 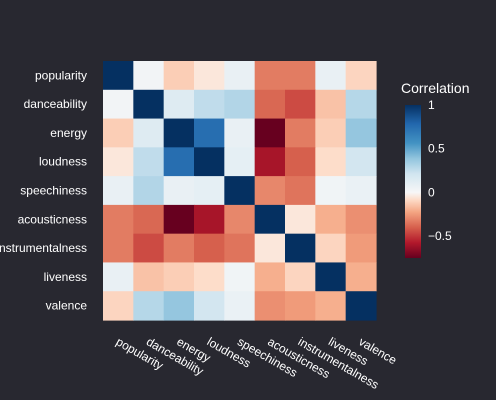 I want to click on colorbar-tick-label: 0.5, so click(x=436, y=149).